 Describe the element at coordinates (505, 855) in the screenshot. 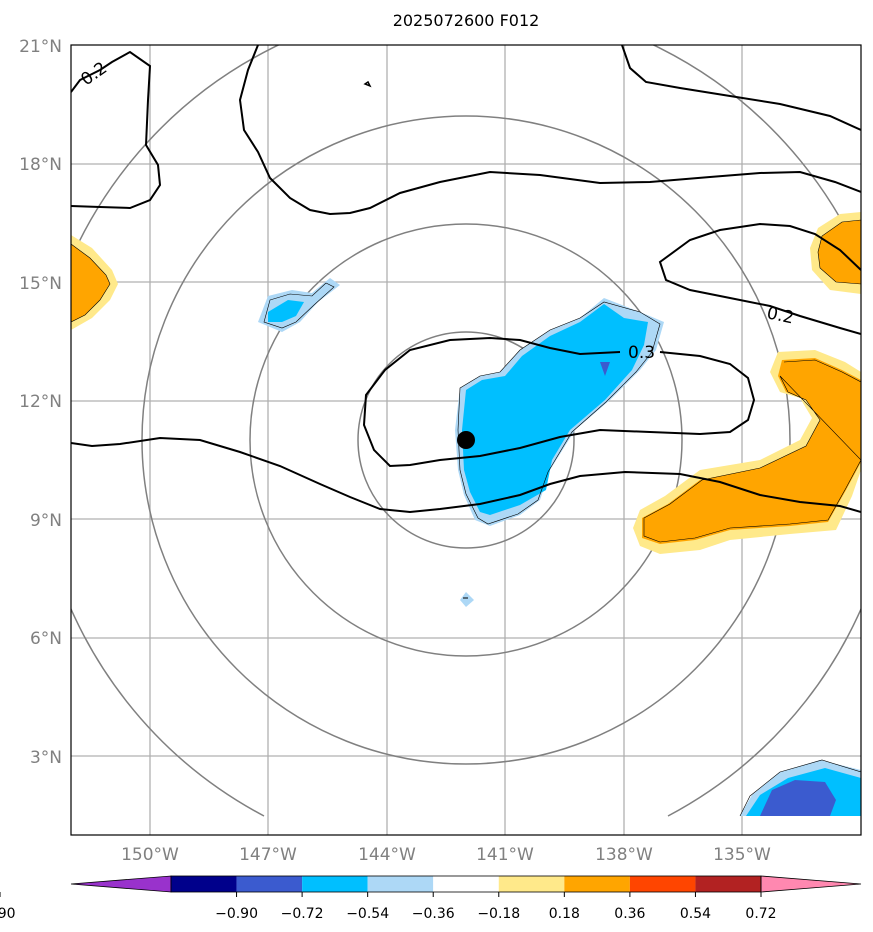

I see `lon-label-141w: 141°W` at that location.